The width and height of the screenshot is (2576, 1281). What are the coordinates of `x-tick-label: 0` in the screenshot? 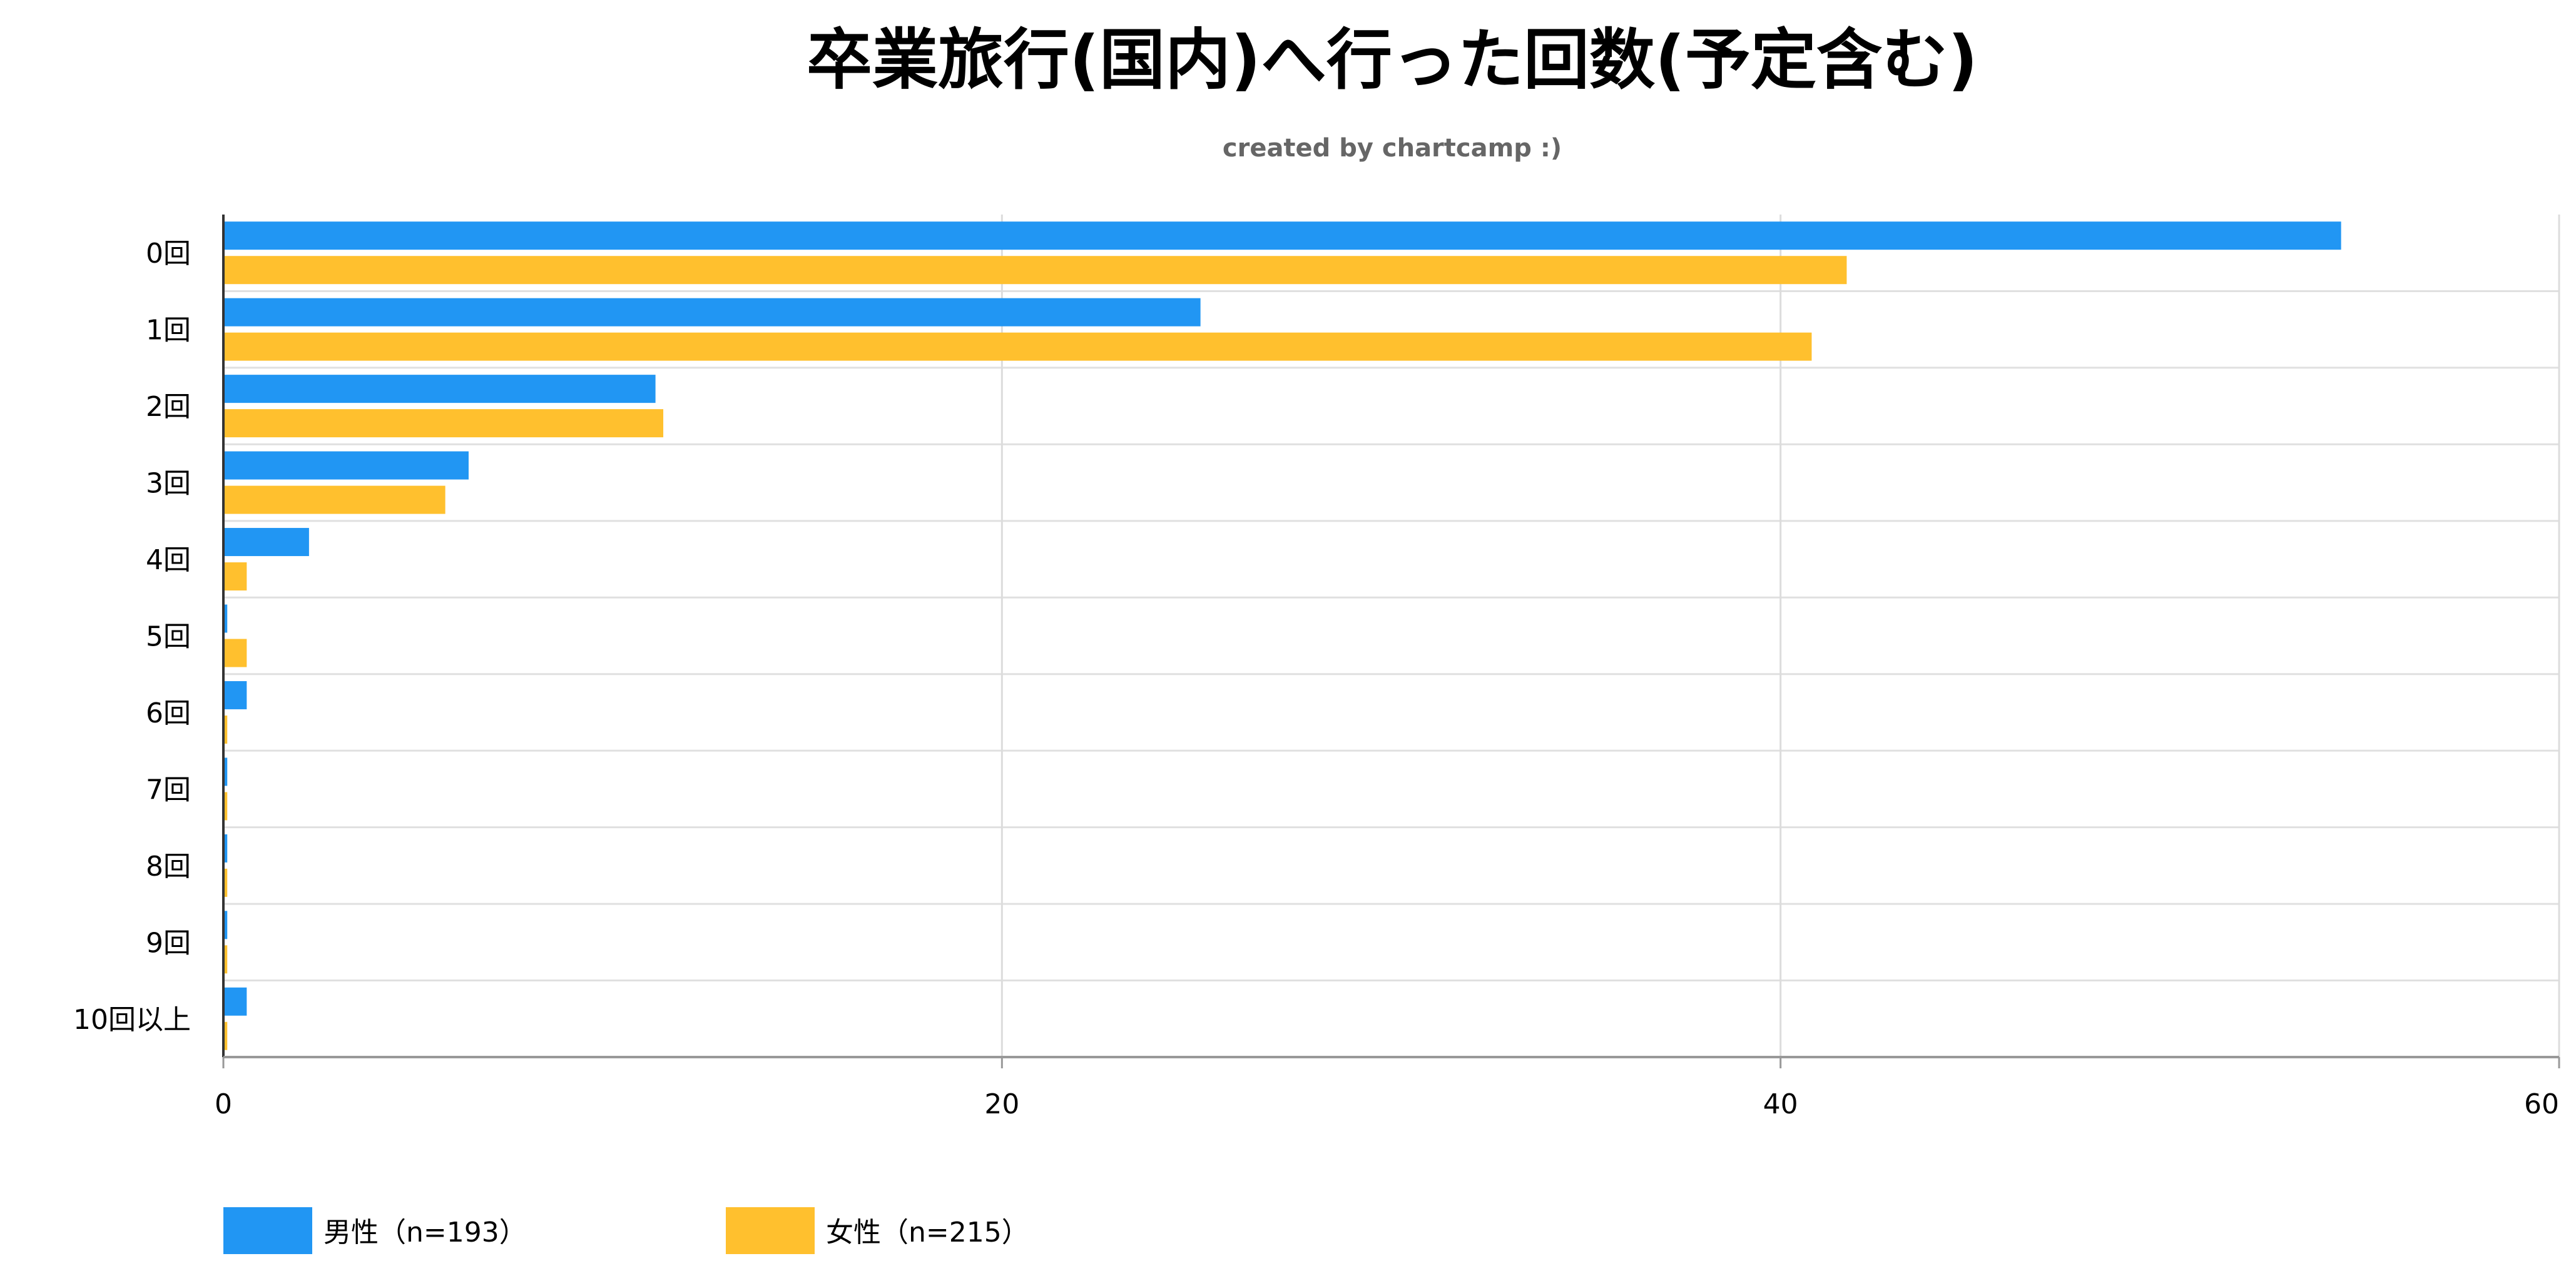 It's located at (224, 1104).